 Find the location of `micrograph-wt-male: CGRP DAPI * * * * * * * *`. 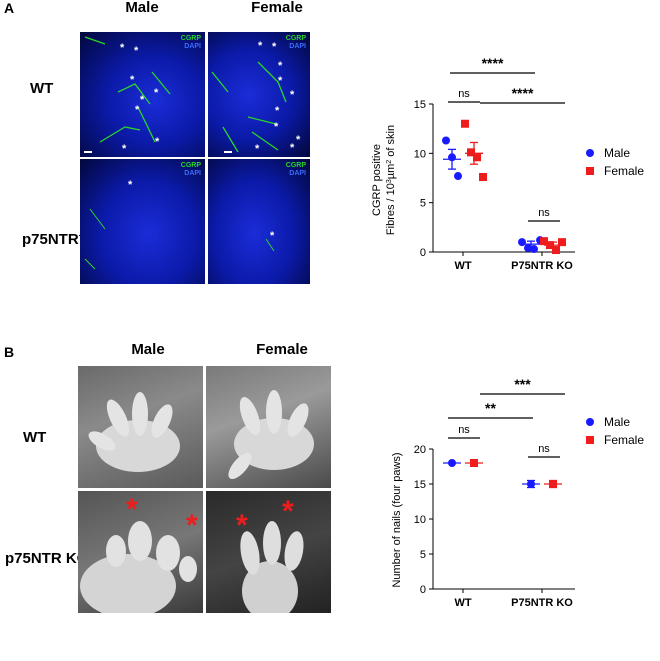

micrograph-wt-male: CGRP DAPI * * * * * * * * is located at coordinates (142, 94).